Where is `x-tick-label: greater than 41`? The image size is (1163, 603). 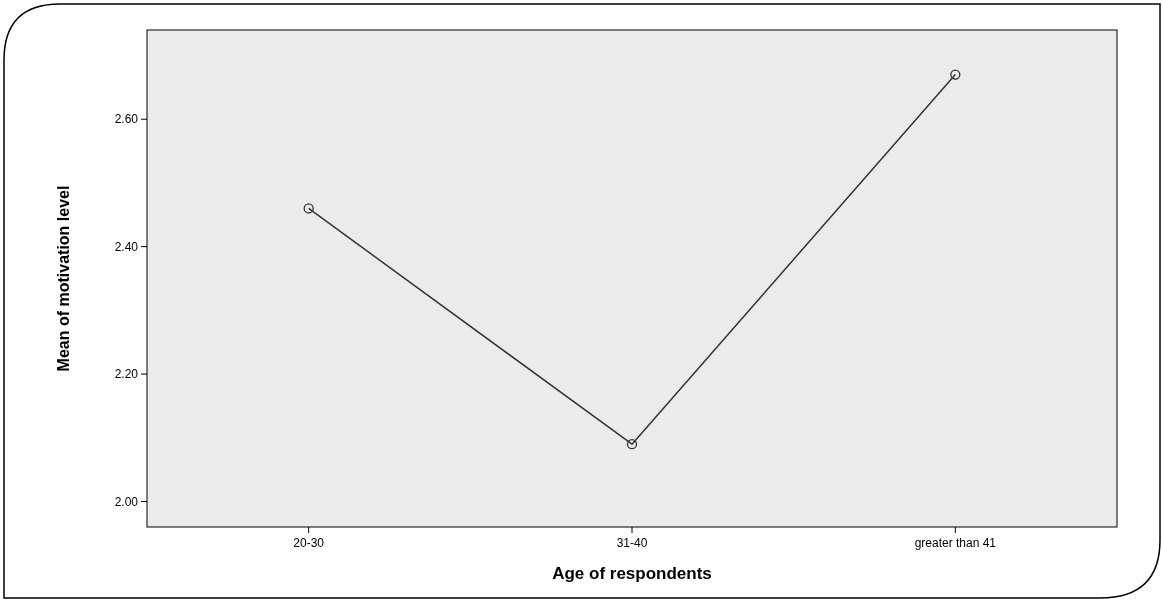
x-tick-label: greater than 41 is located at coordinates (955, 543).